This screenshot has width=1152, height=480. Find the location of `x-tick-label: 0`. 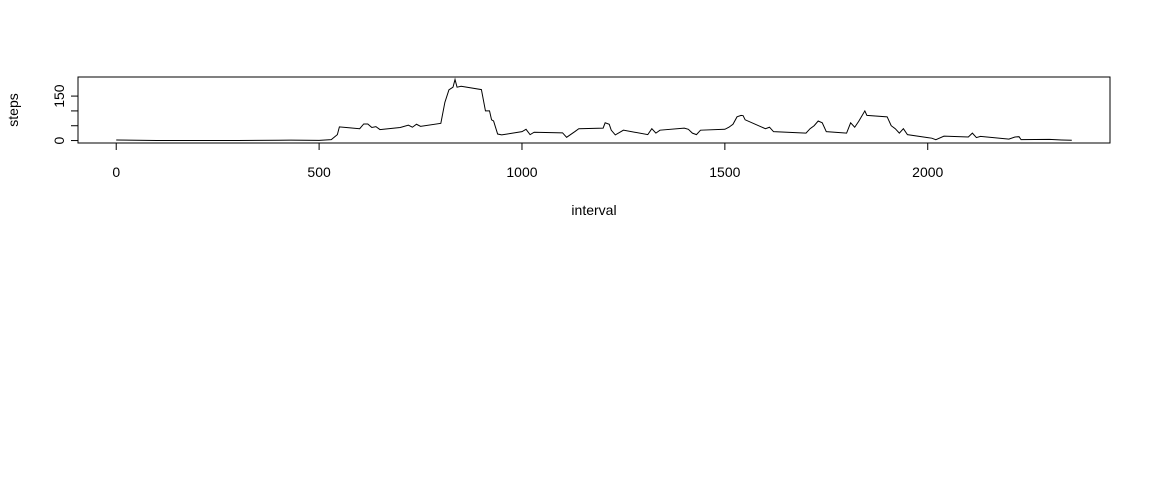

x-tick-label: 0 is located at coordinates (116, 172).